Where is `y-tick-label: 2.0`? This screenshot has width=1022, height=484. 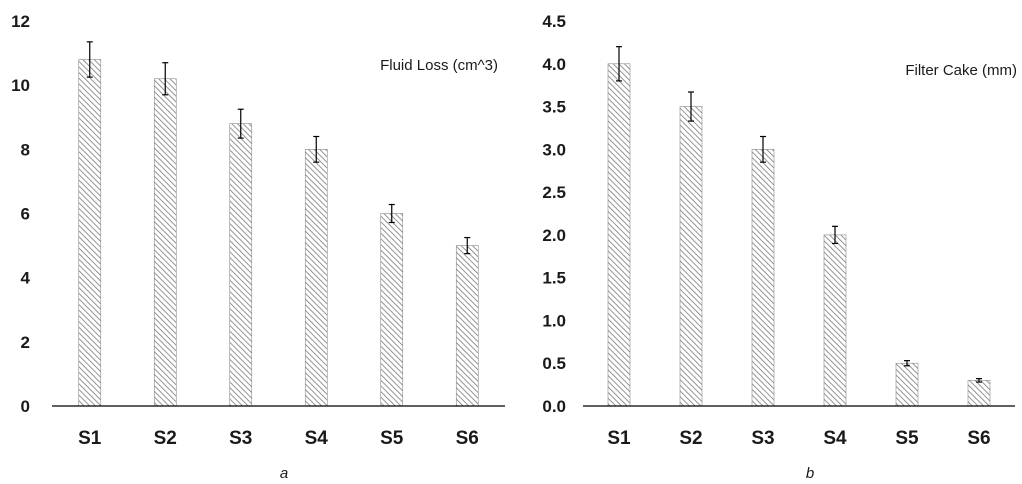 y-tick-label: 2.0 is located at coordinates (554, 235).